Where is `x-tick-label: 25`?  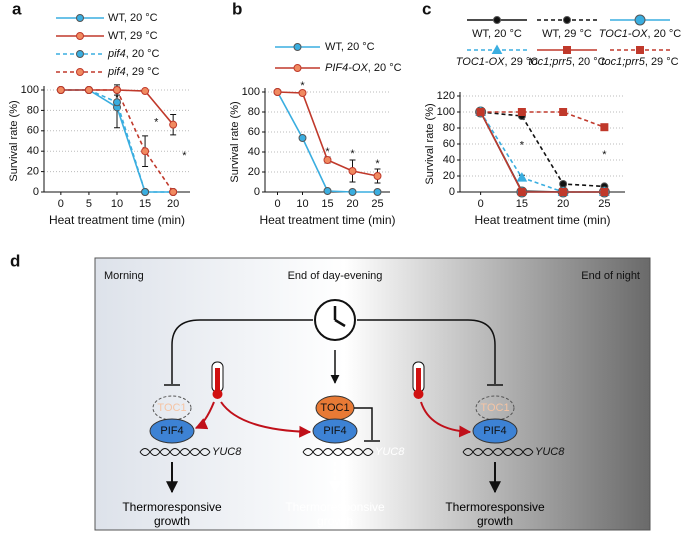
x-tick-label: 25 is located at coordinates (604, 204).